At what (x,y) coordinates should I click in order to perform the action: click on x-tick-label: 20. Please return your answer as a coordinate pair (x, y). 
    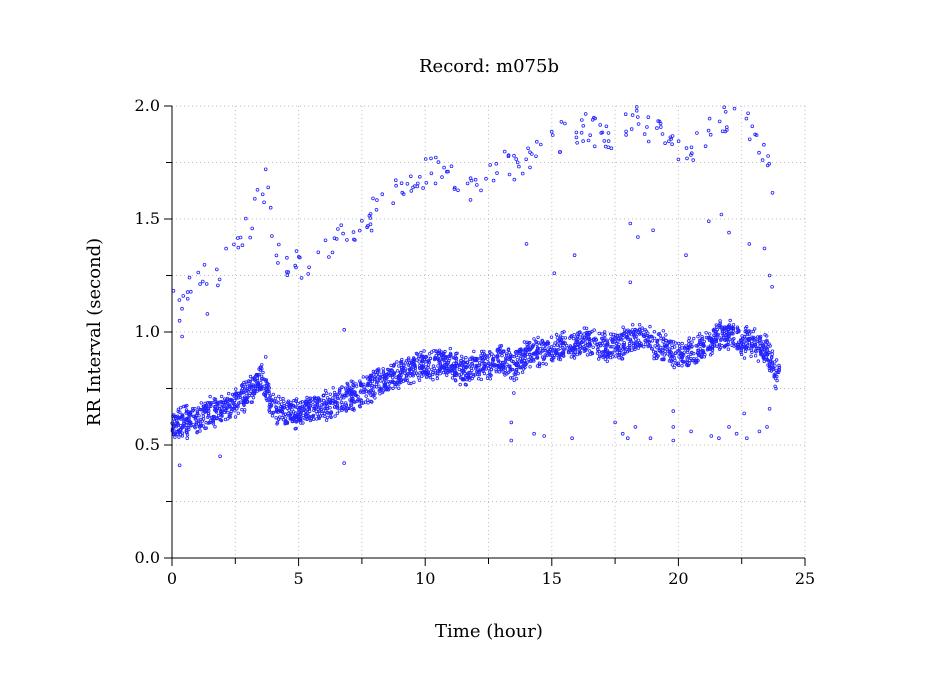
    Looking at the image, I should click on (678, 578).